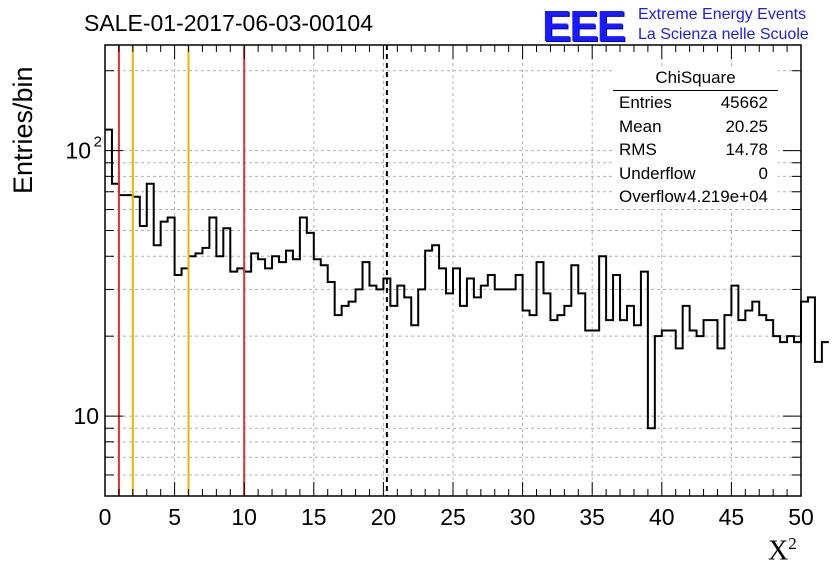 The height and width of the screenshot is (572, 836). Describe the element at coordinates (174, 517) in the screenshot. I see `x-tick-label: 5` at that location.